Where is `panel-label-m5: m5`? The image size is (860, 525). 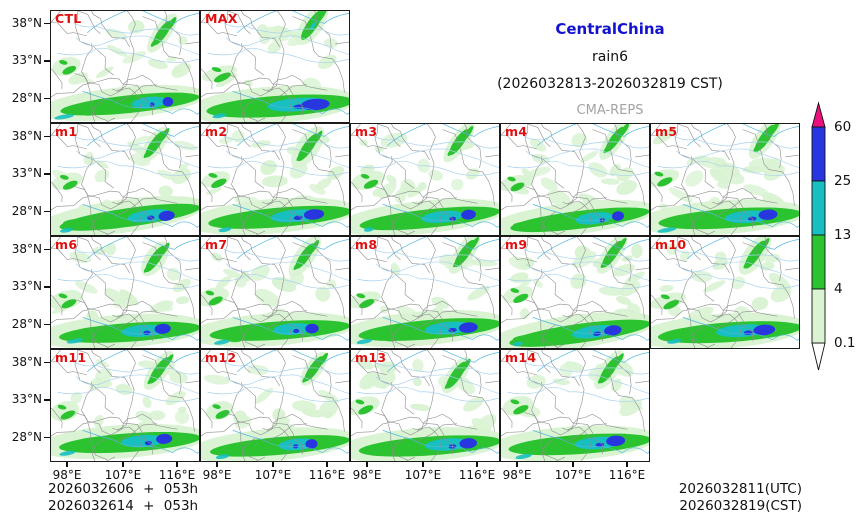 panel-label-m5: m5 is located at coordinates (666, 131).